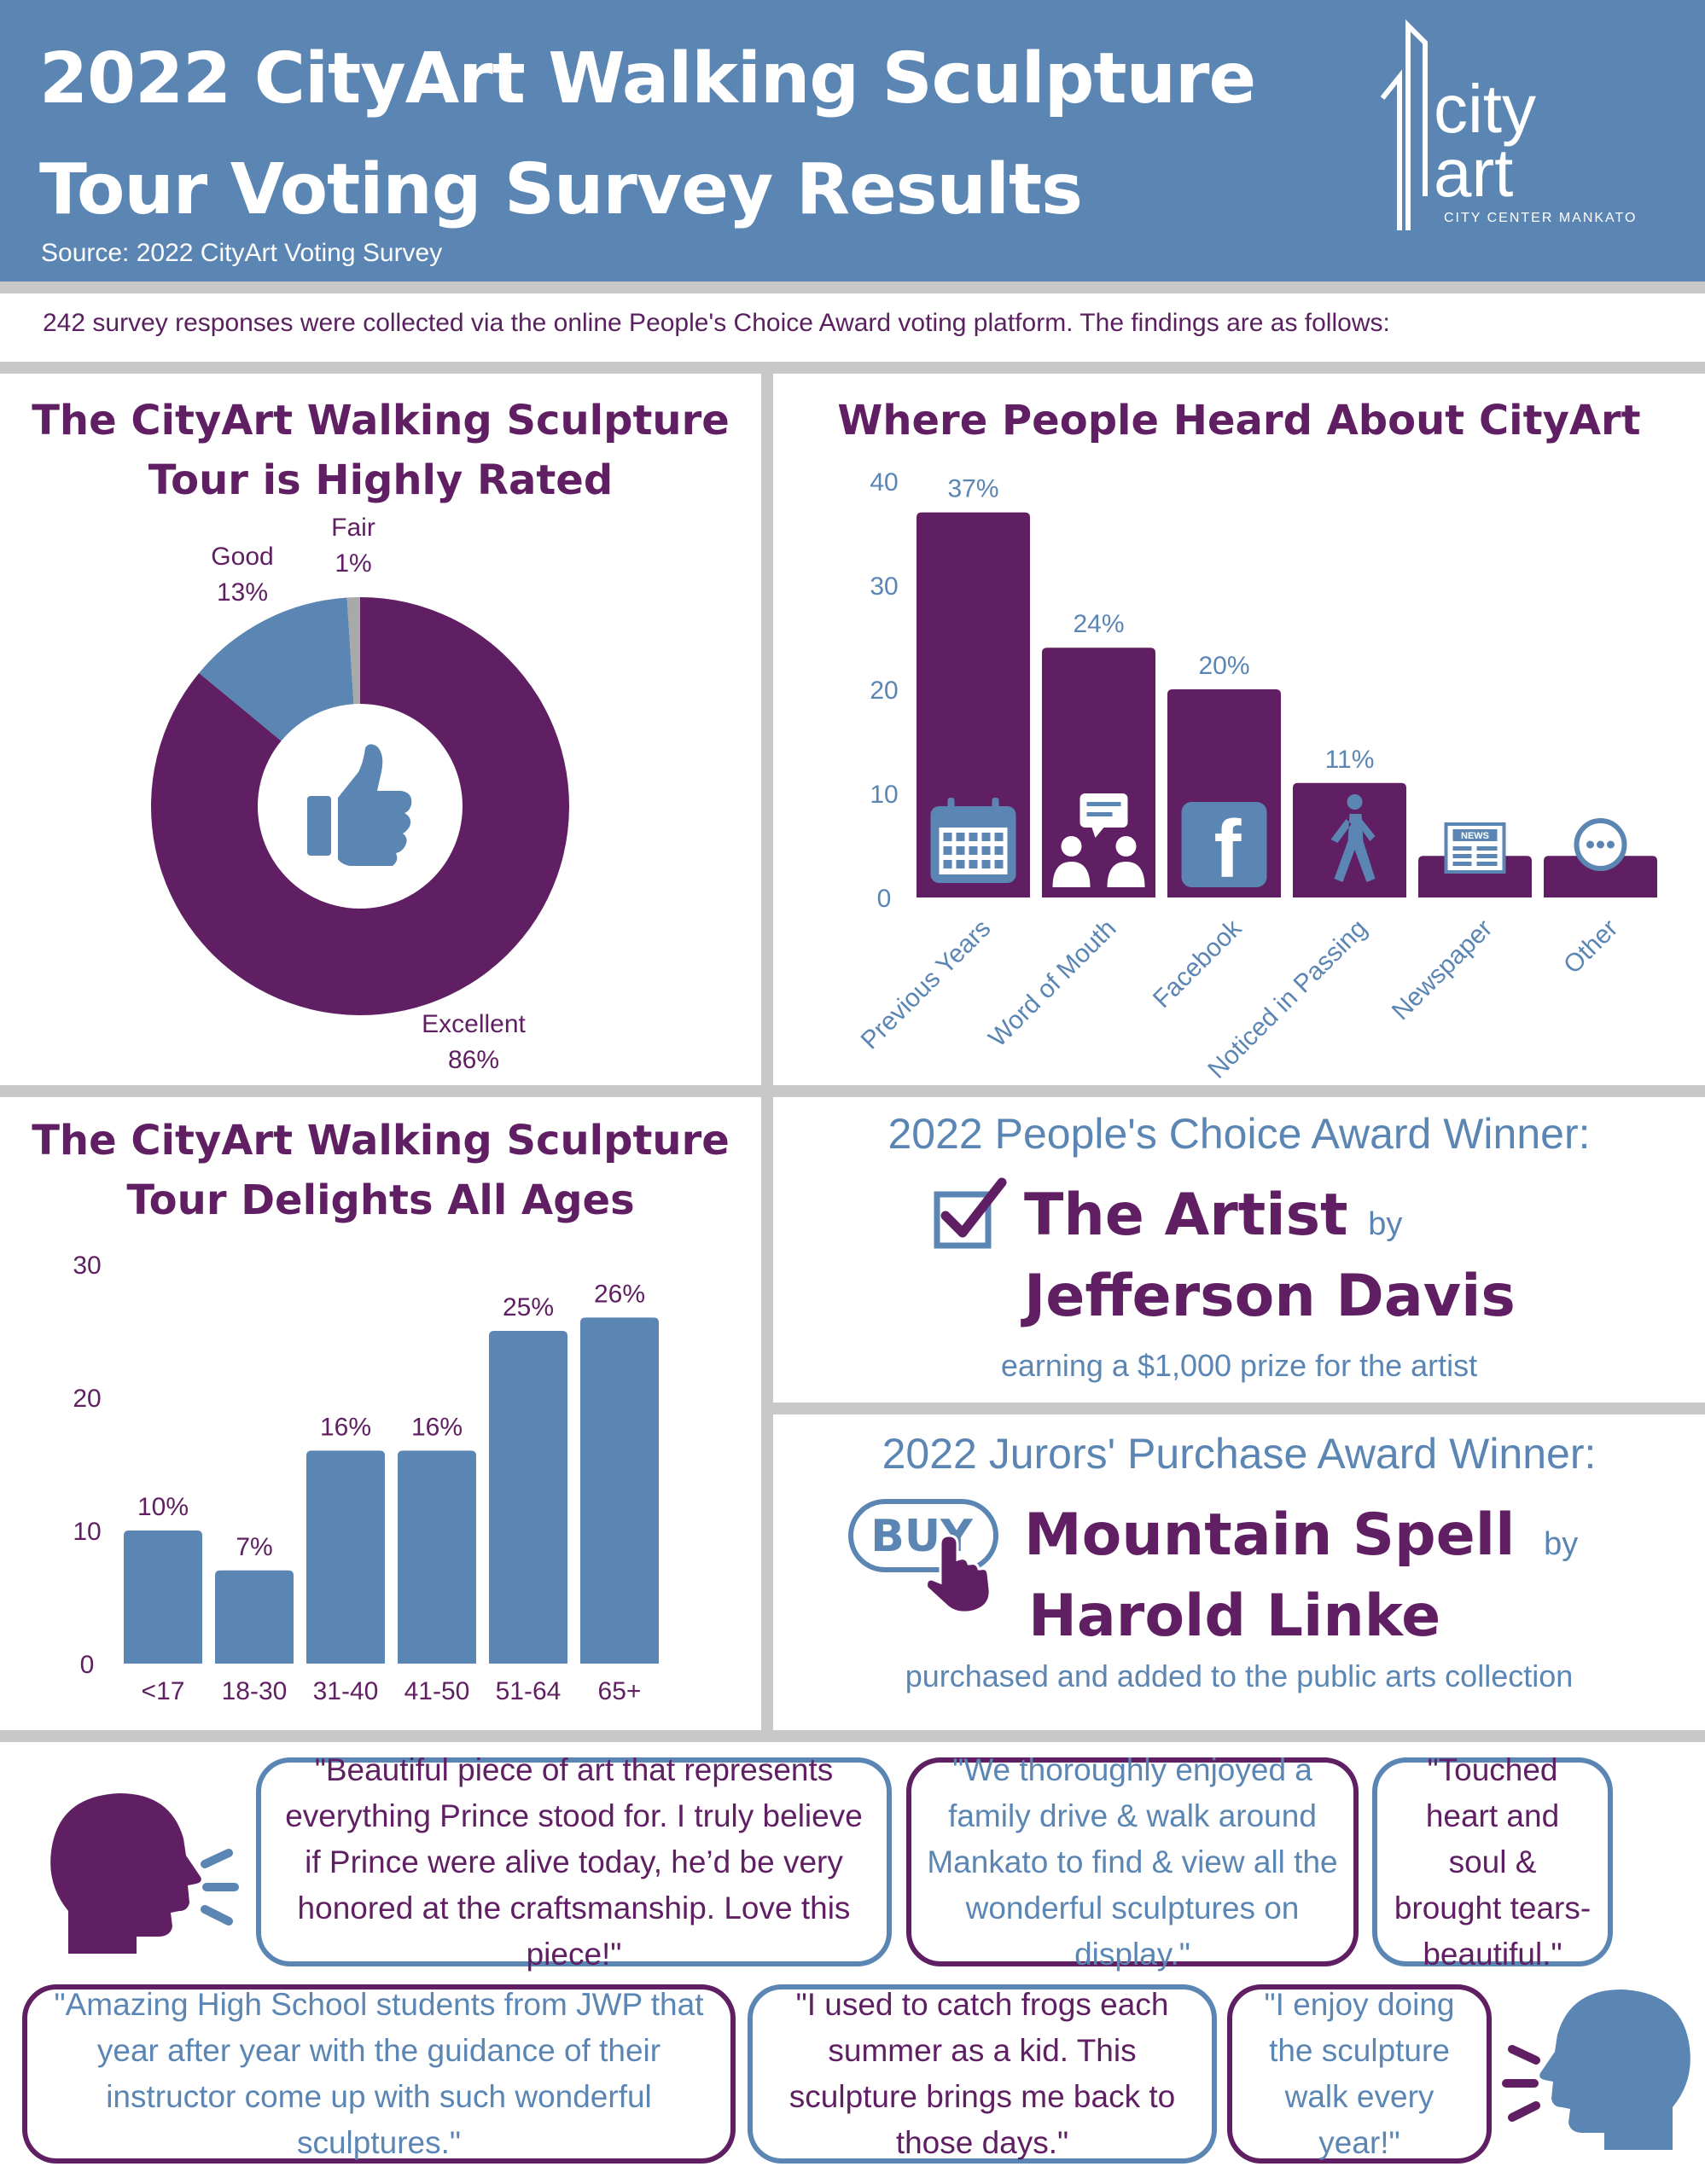 The height and width of the screenshot is (2184, 1705). I want to click on x-tick-label-18-30: 18-30, so click(255, 1691).